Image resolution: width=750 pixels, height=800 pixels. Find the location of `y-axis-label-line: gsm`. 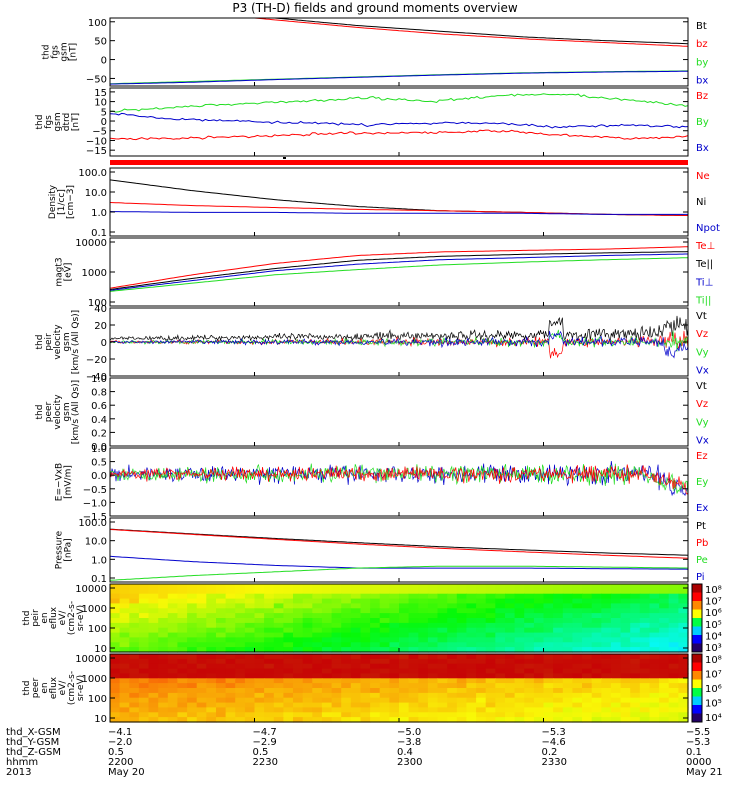

y-axis-label-line: gsm is located at coordinates (67, 341).